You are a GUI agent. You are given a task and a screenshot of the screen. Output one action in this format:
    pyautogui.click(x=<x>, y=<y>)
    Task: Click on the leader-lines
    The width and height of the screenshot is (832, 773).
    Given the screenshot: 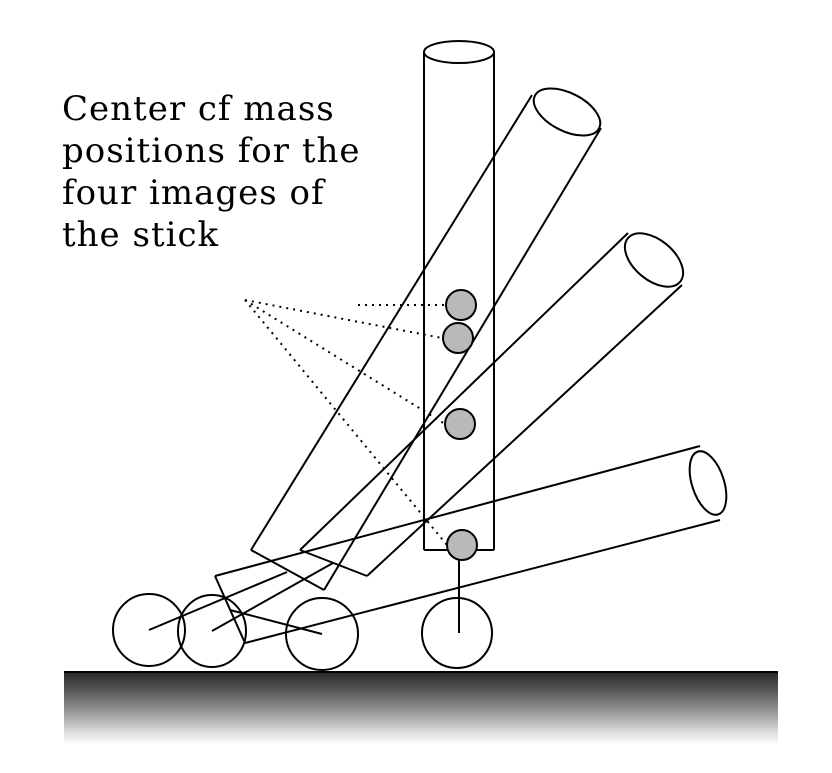 What is the action you would take?
    pyautogui.click(x=346, y=422)
    